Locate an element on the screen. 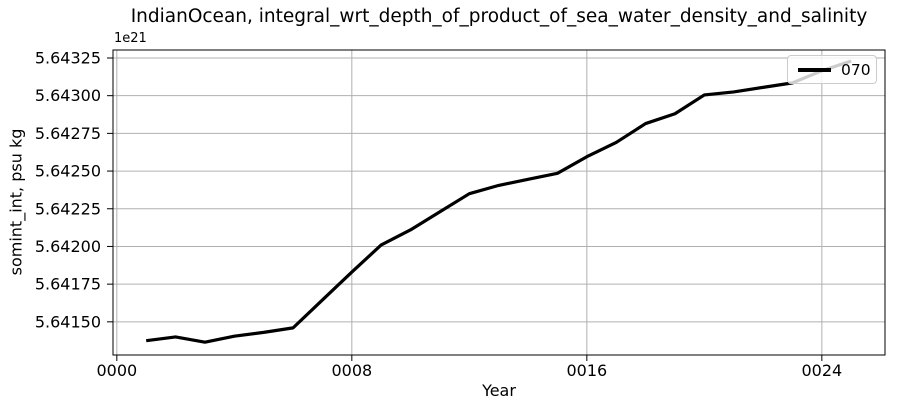 Image resolution: width=908 pixels, height=412 pixels. y-tick-label: 5.64150 is located at coordinates (68, 321).